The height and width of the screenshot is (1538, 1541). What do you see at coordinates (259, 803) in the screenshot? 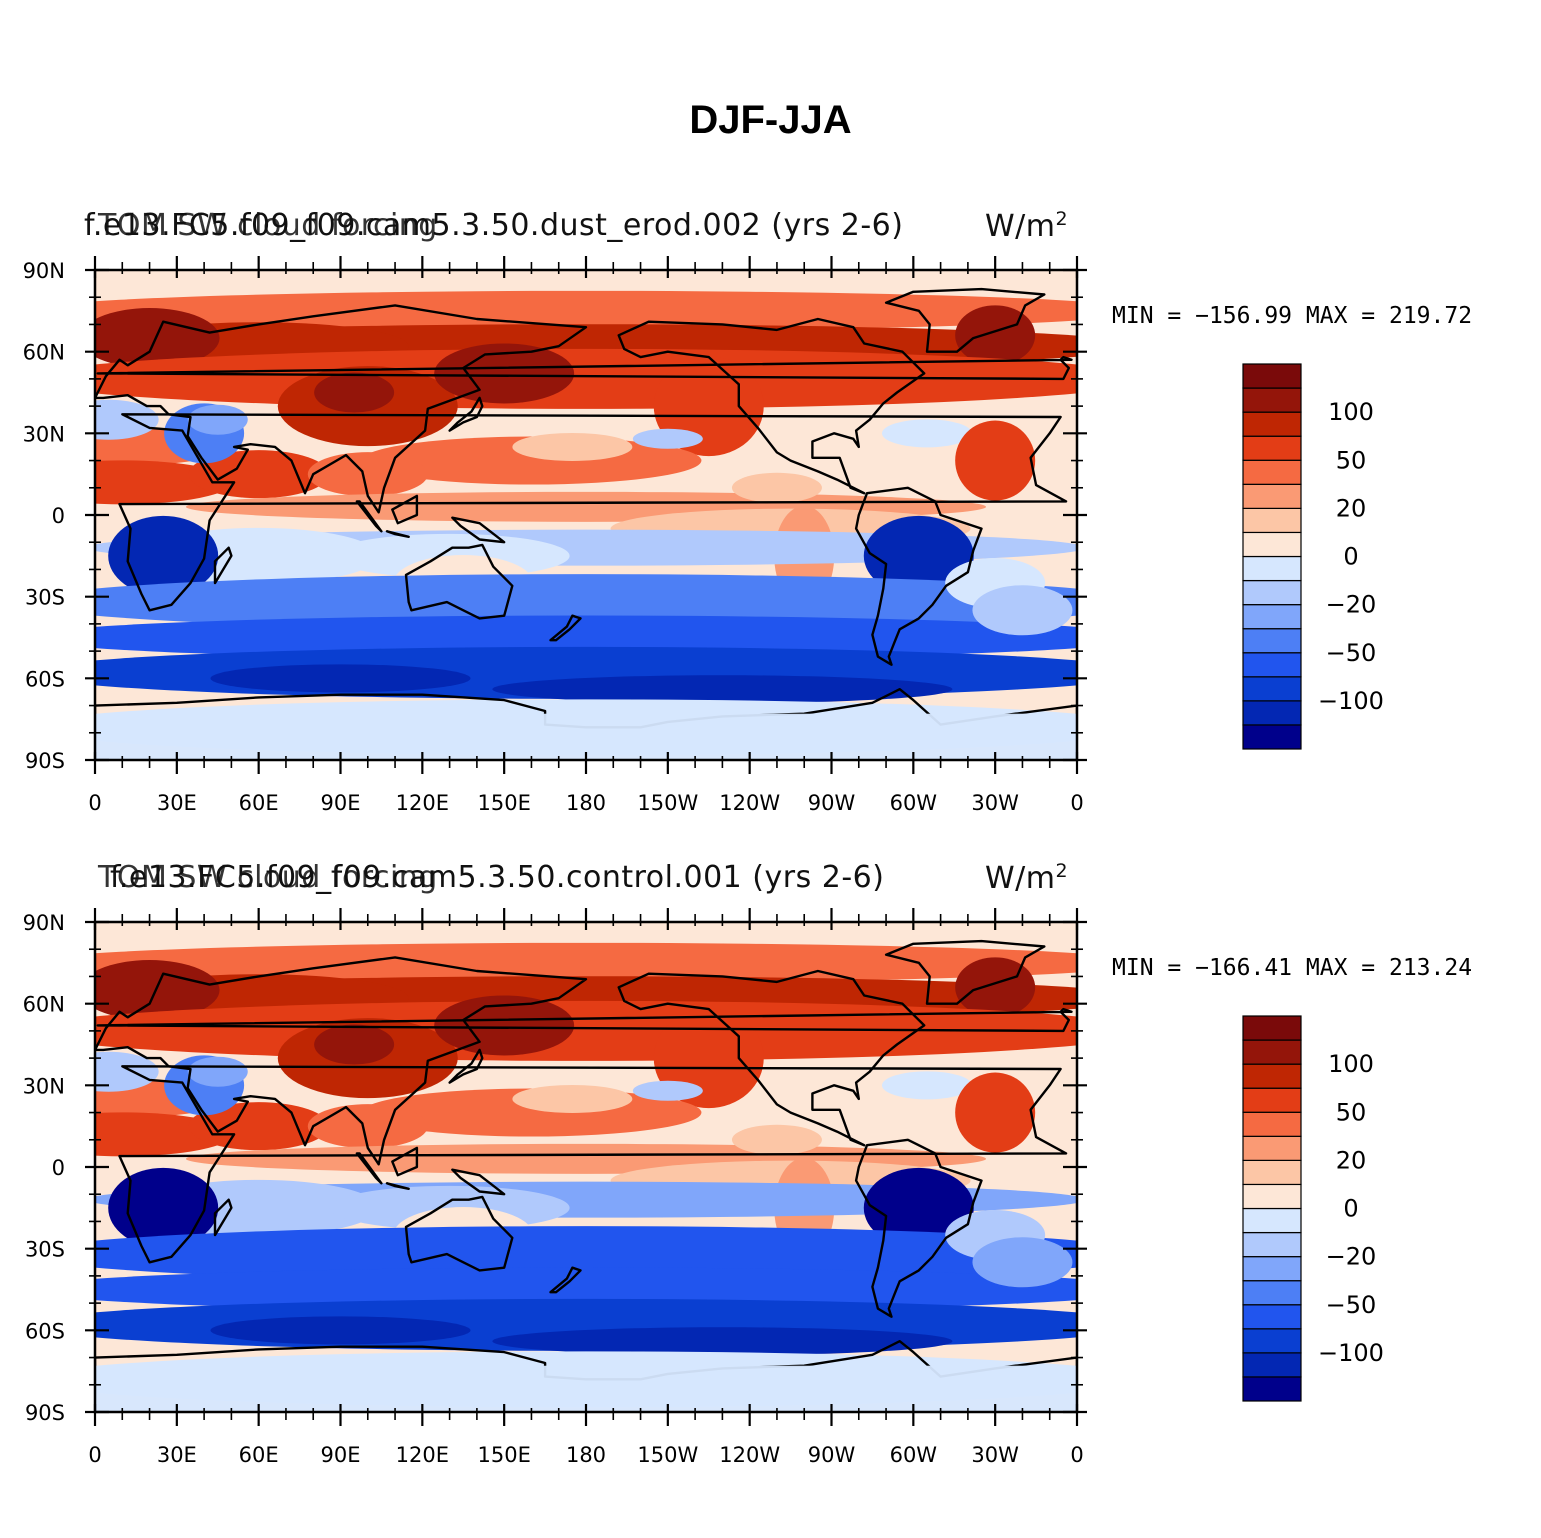
I see `lon-tick-label: 60E` at bounding box center [259, 803].